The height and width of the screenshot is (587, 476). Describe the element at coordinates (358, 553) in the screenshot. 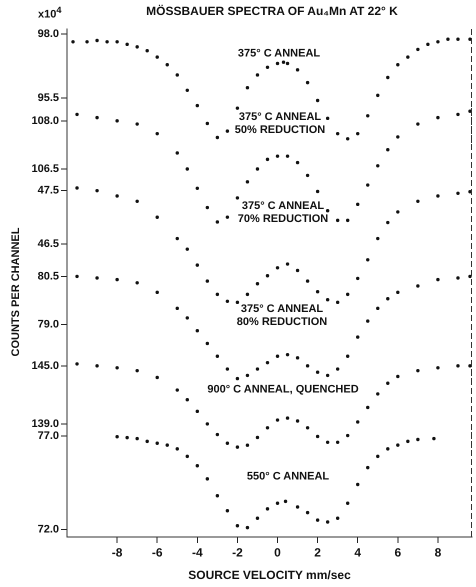

I see `x-tick-label: 4` at that location.